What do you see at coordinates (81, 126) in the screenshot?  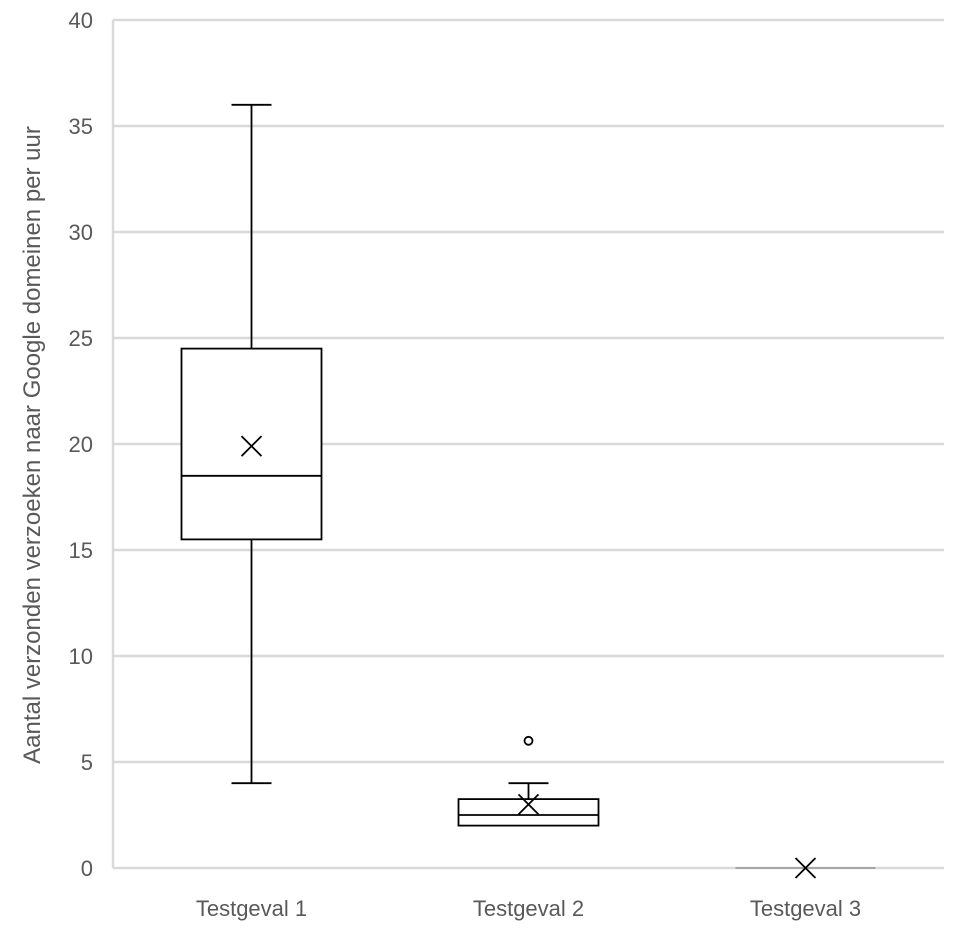 I see `y-tick-label: 35` at bounding box center [81, 126].